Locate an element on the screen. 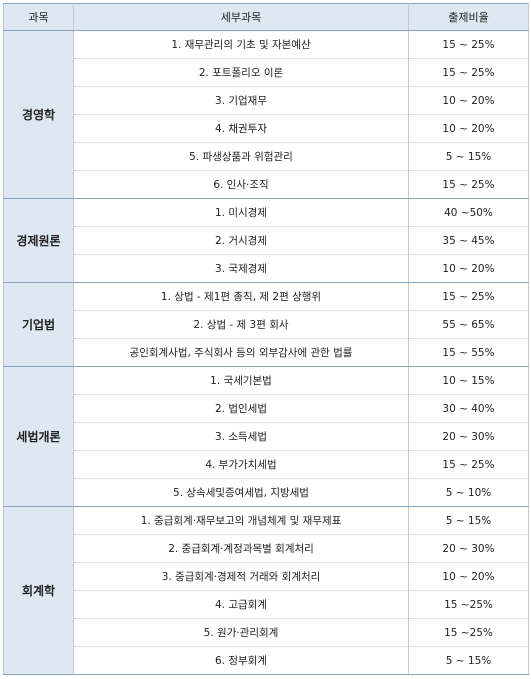 The height and width of the screenshot is (679, 531). detail-cell: 1. 상법 - 제1편 총칙, 제 2편 상행위 is located at coordinates (241, 296).